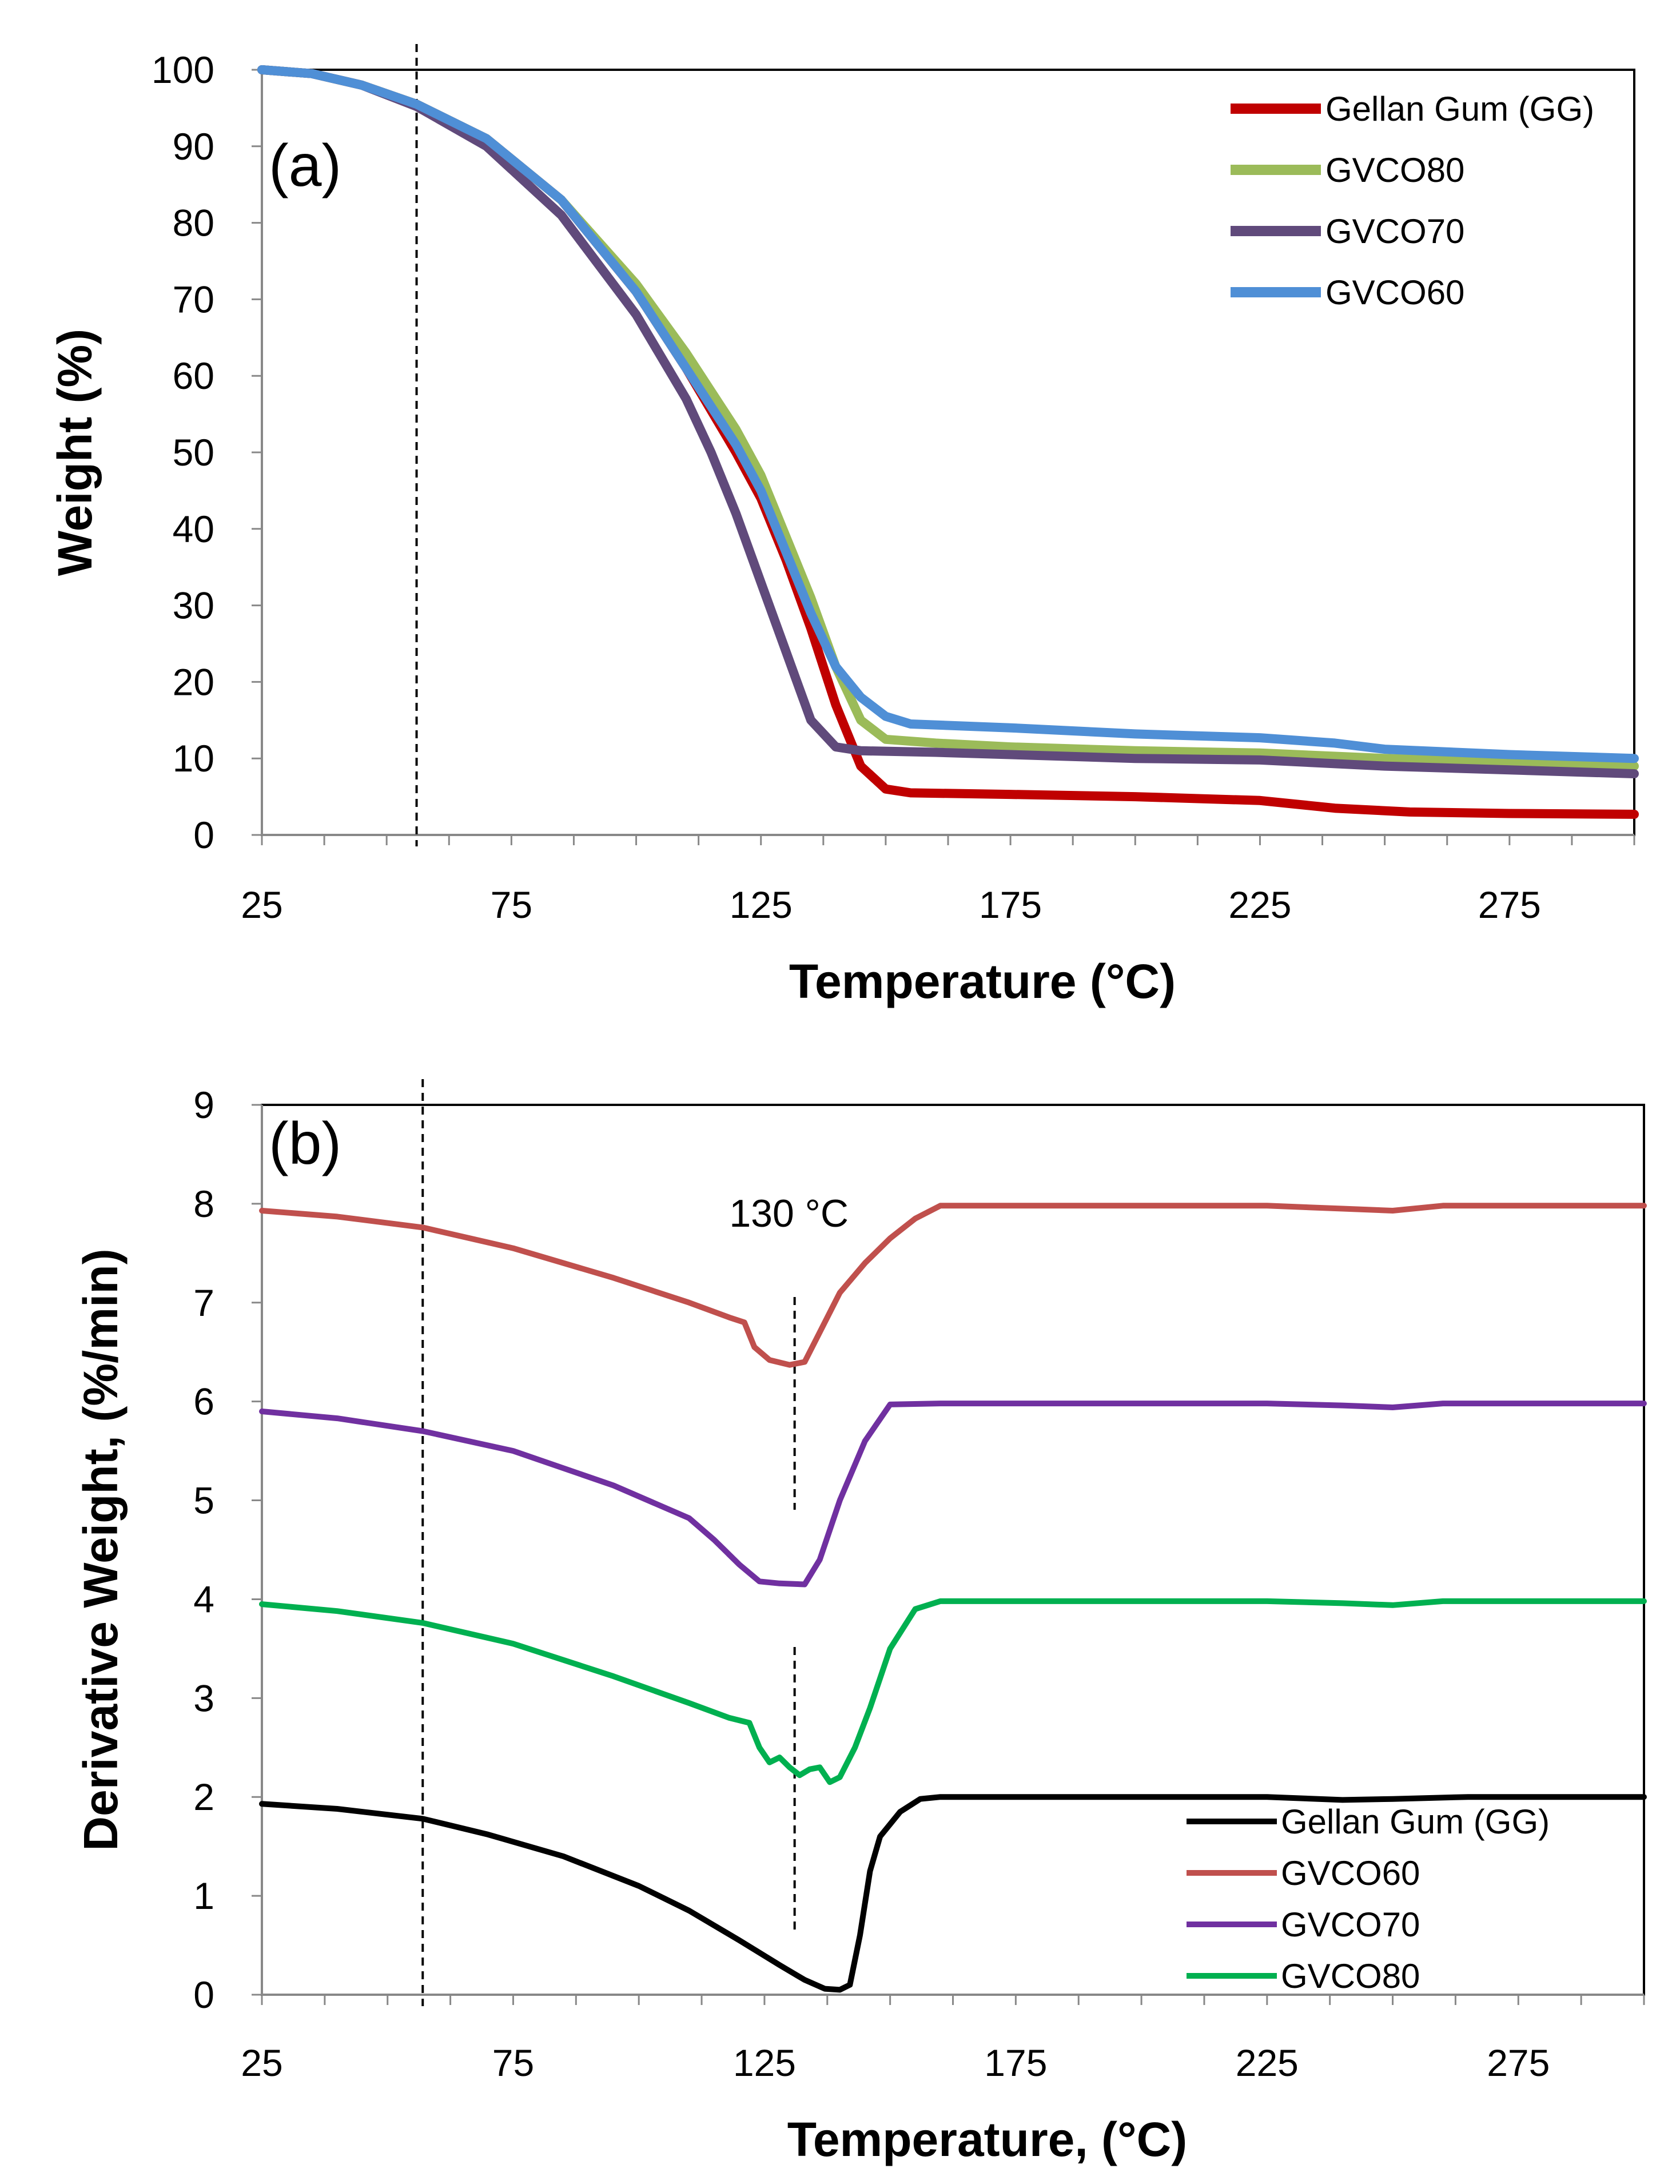 The width and height of the screenshot is (1680, 2184). I want to click on legend-label-gvco70-a: GVCO70, so click(1394, 231).